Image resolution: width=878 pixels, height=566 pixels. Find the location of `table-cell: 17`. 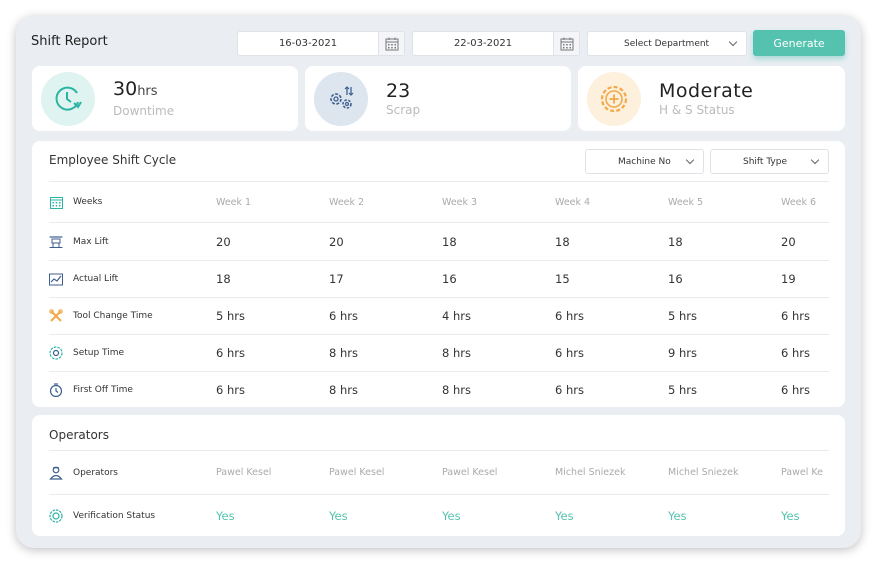

table-cell: 17 is located at coordinates (336, 279).